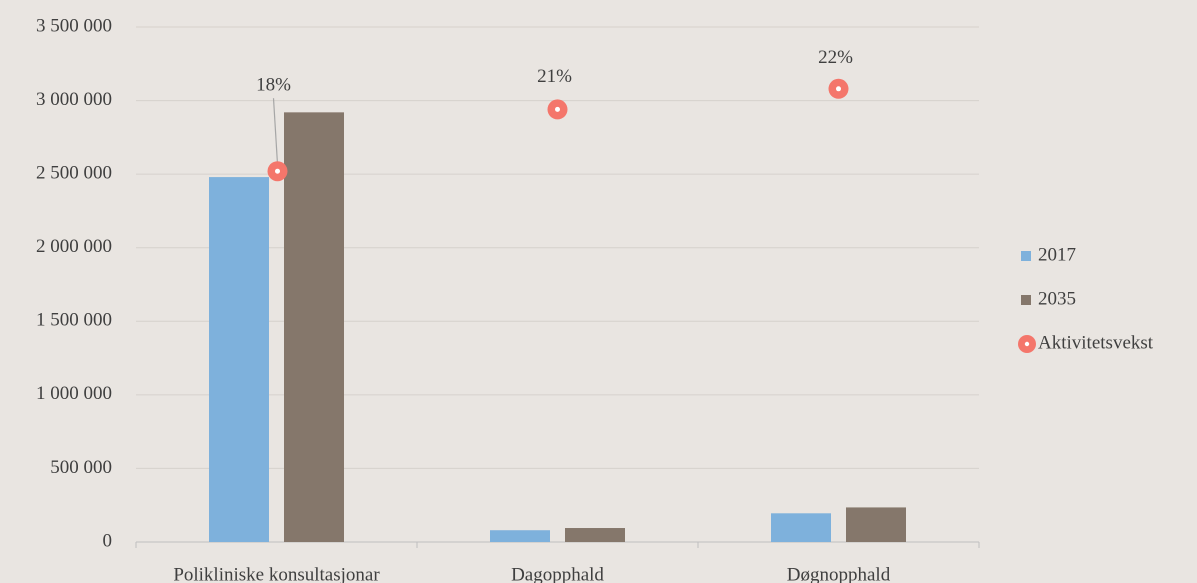  I want to click on y-tick-label: 500 000, so click(81, 467).